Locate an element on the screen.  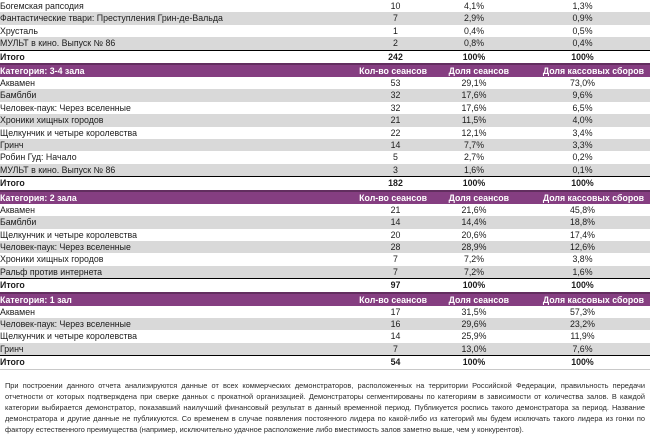
film-title: Ральф против интернета is located at coordinates (51, 271).